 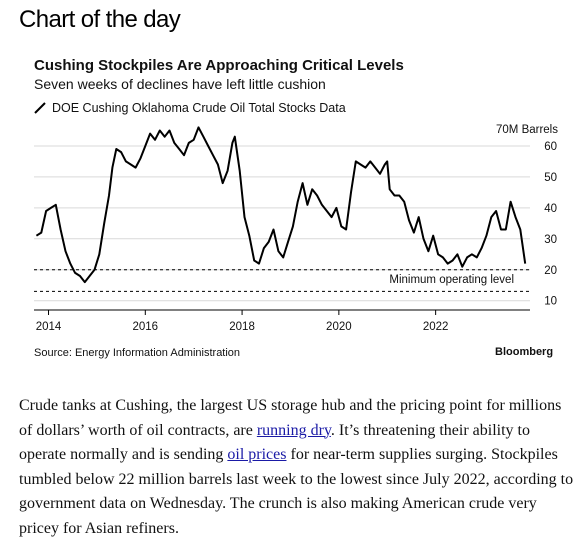 What do you see at coordinates (49, 327) in the screenshot?
I see `x-tick-label: 2014` at bounding box center [49, 327].